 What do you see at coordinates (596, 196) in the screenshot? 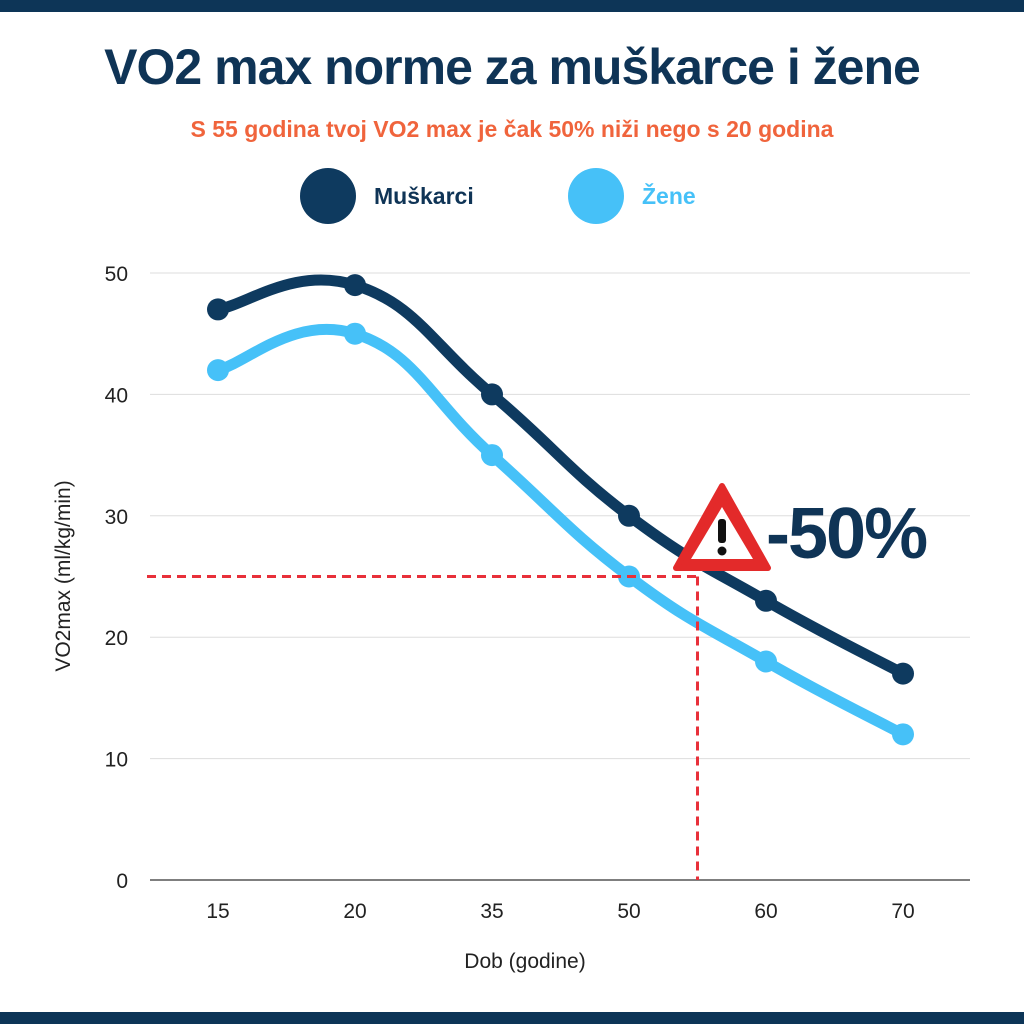
I see `legend-marker-women` at bounding box center [596, 196].